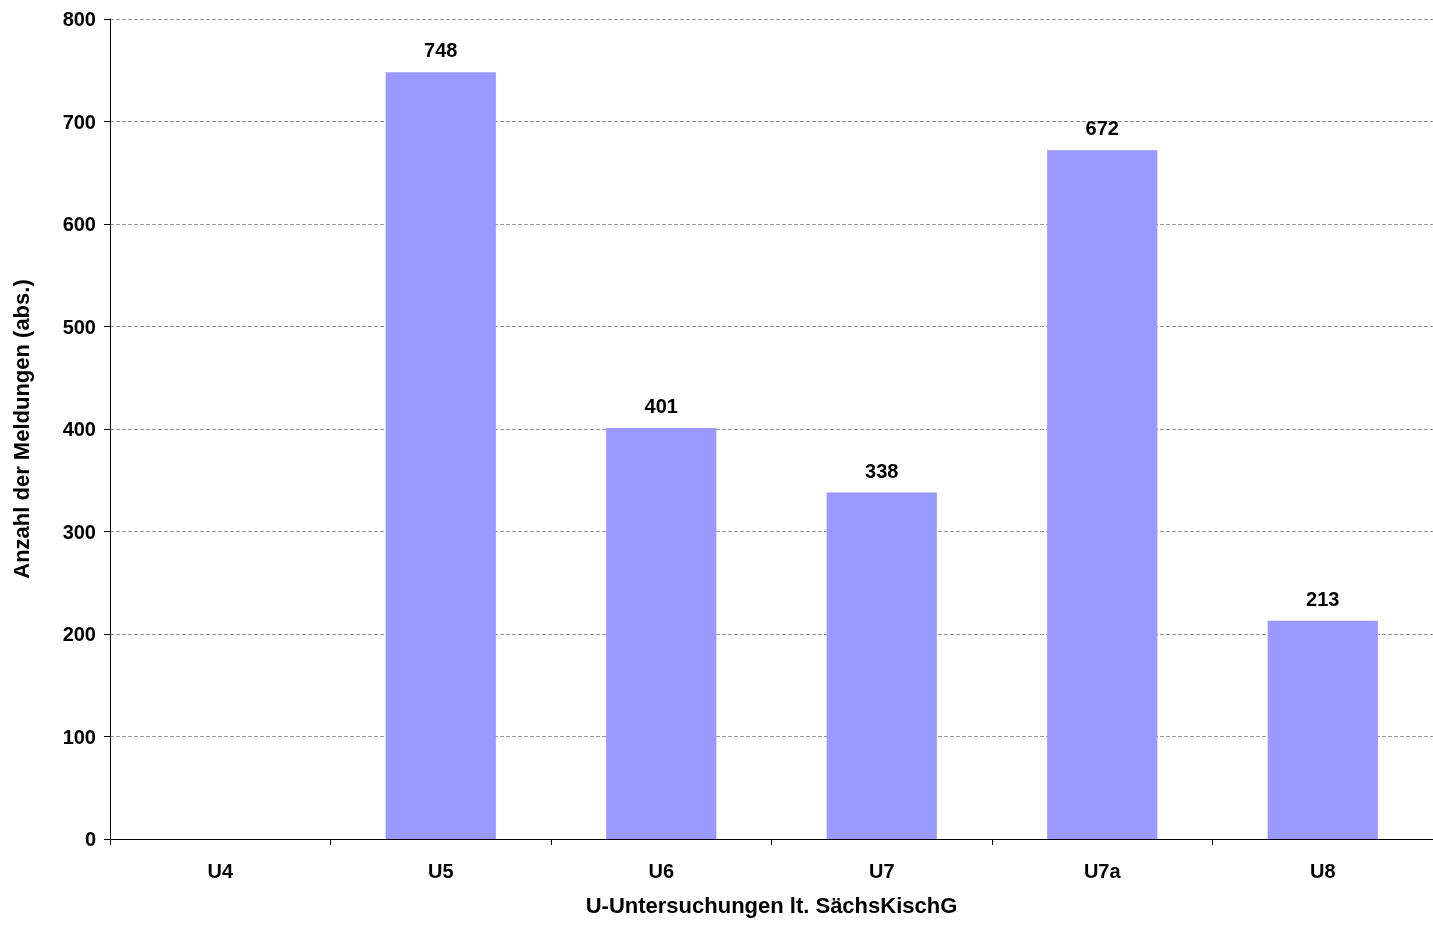  Describe the element at coordinates (79, 531) in the screenshot. I see `y-tick-label: 300` at that location.